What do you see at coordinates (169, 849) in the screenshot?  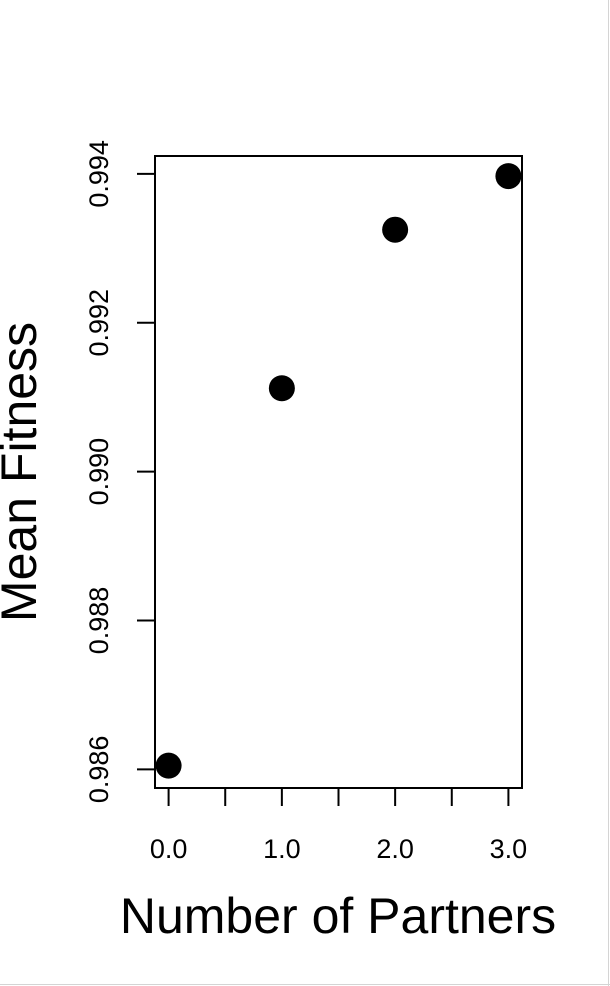 I see `x-tick-label: 0.0` at bounding box center [169, 849].